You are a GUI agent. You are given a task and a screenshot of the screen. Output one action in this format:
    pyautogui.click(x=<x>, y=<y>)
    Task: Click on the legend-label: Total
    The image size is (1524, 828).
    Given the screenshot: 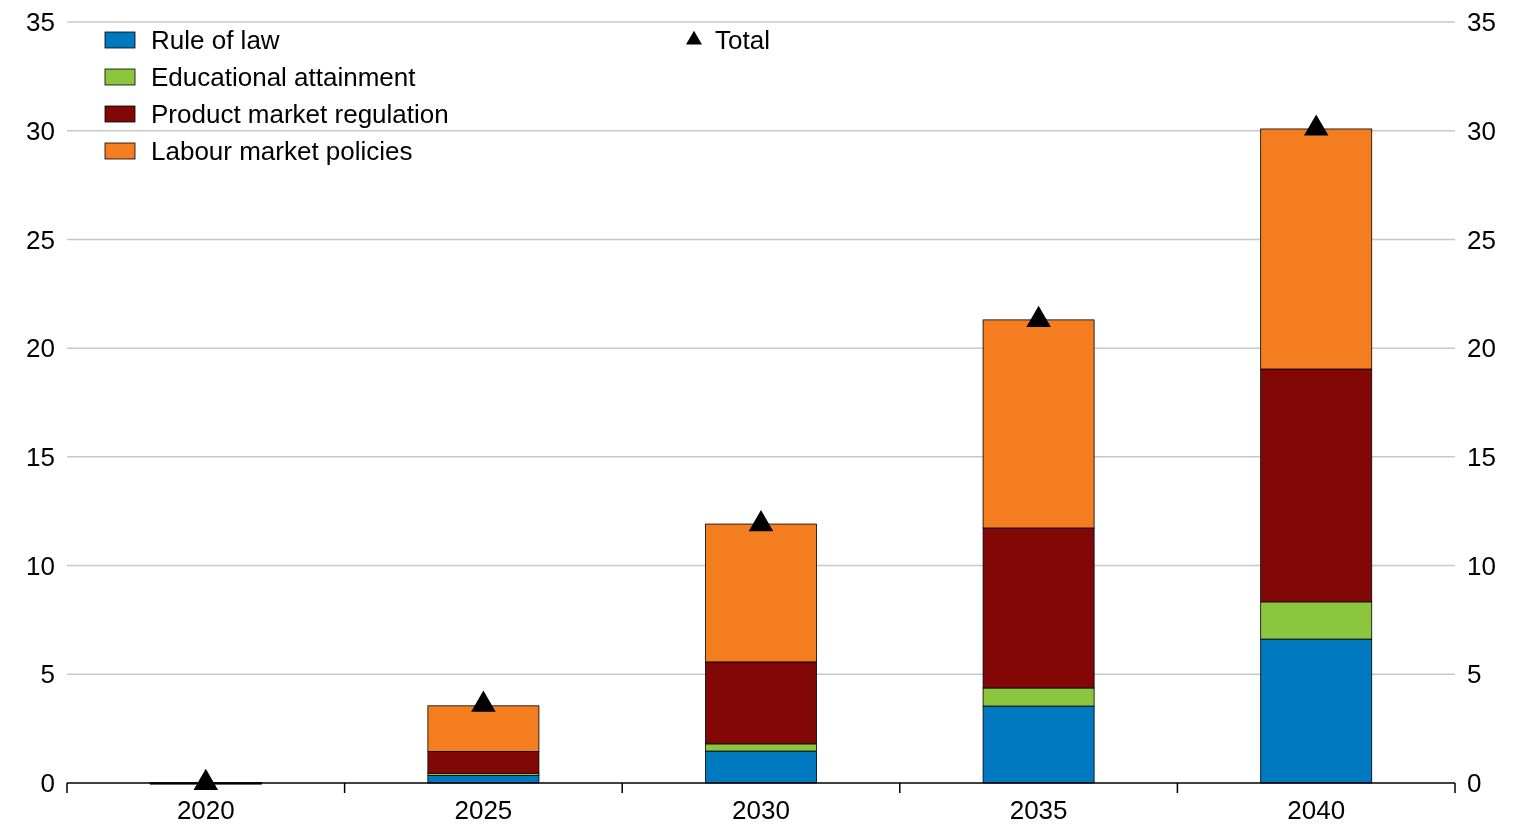 What is the action you would take?
    pyautogui.click(x=742, y=40)
    